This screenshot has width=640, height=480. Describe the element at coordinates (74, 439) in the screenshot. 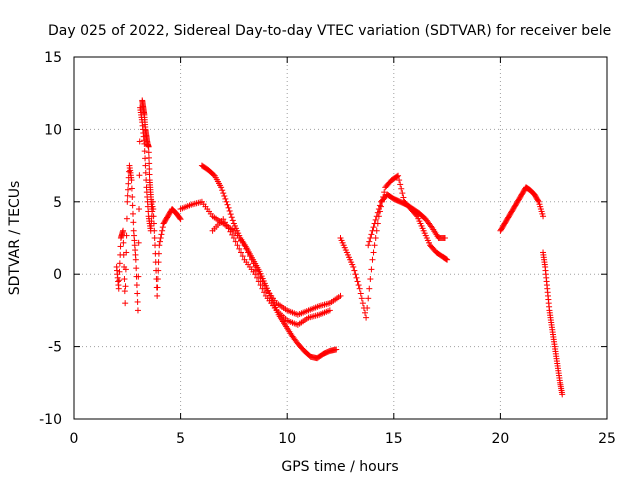

I see `x-tick-label: 0` at that location.